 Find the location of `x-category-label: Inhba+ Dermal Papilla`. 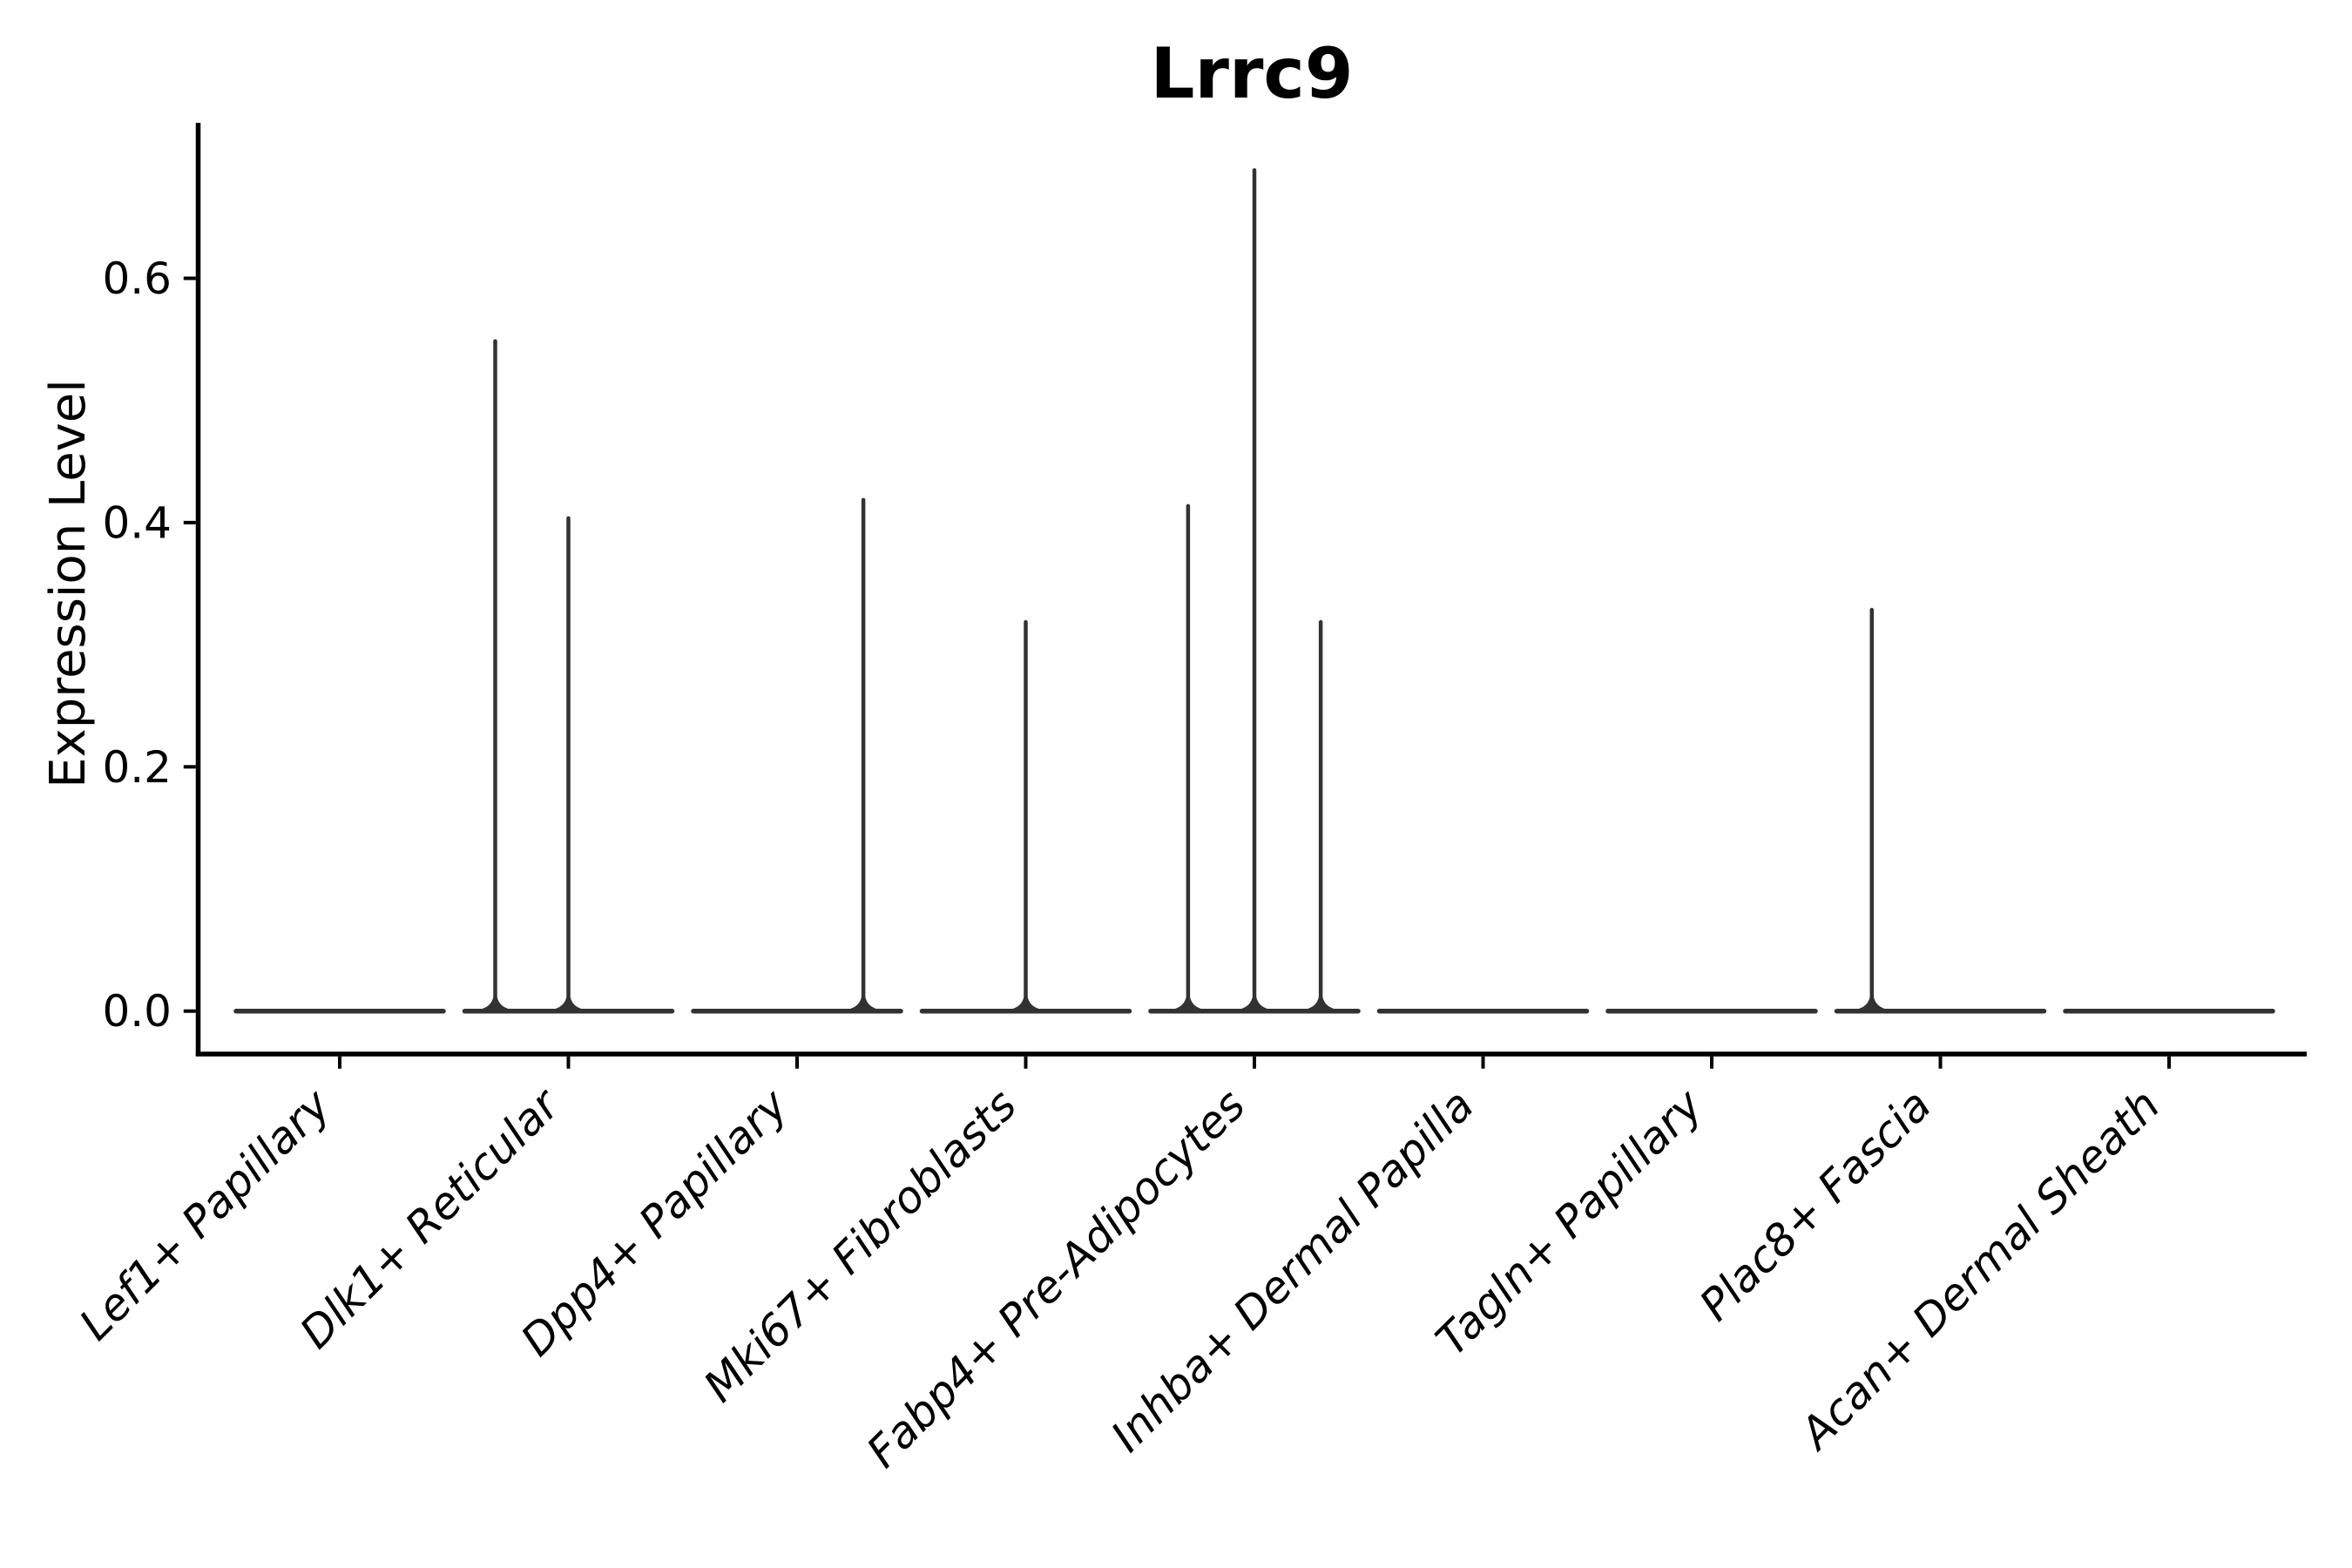

x-category-label: Inhba+ Dermal Papilla is located at coordinates (1293, 1270).